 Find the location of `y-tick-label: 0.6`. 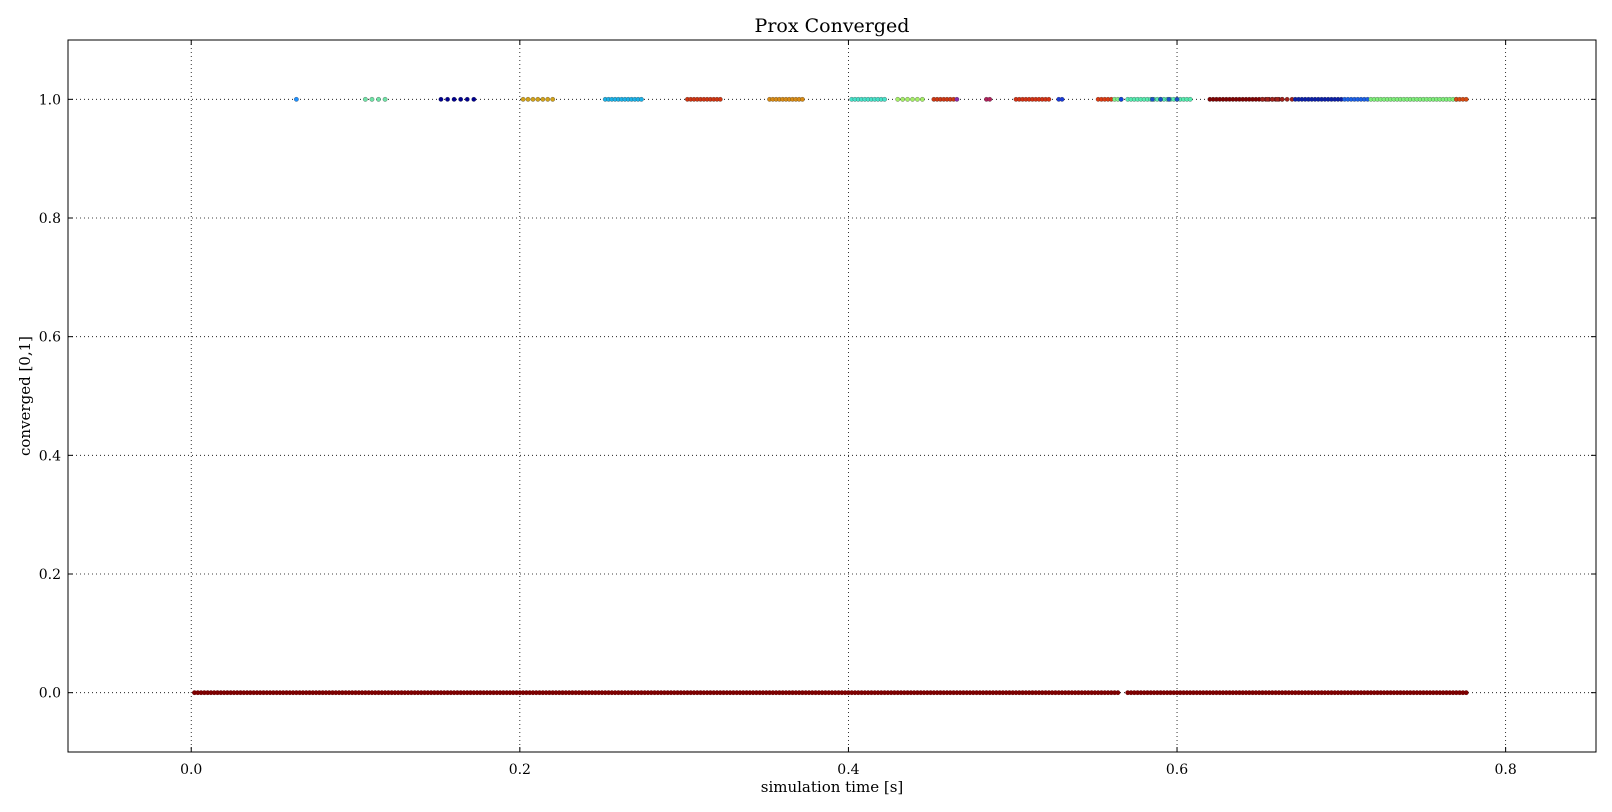

y-tick-label: 0.6 is located at coordinates (50, 338).